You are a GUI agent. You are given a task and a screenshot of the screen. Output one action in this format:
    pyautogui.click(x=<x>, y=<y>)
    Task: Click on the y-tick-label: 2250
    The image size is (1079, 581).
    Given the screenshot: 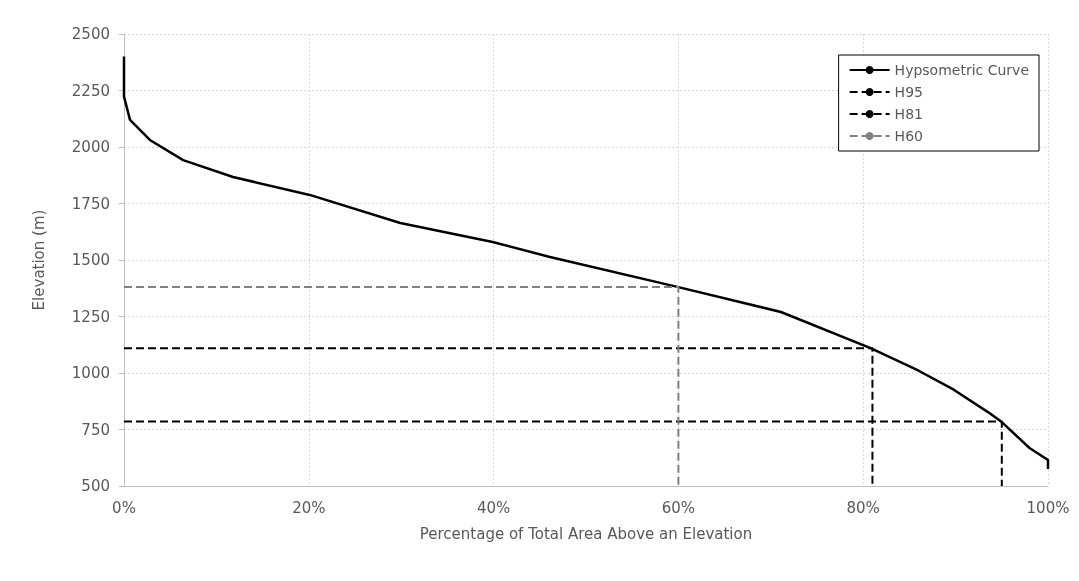 What is the action you would take?
    pyautogui.click(x=90, y=90)
    